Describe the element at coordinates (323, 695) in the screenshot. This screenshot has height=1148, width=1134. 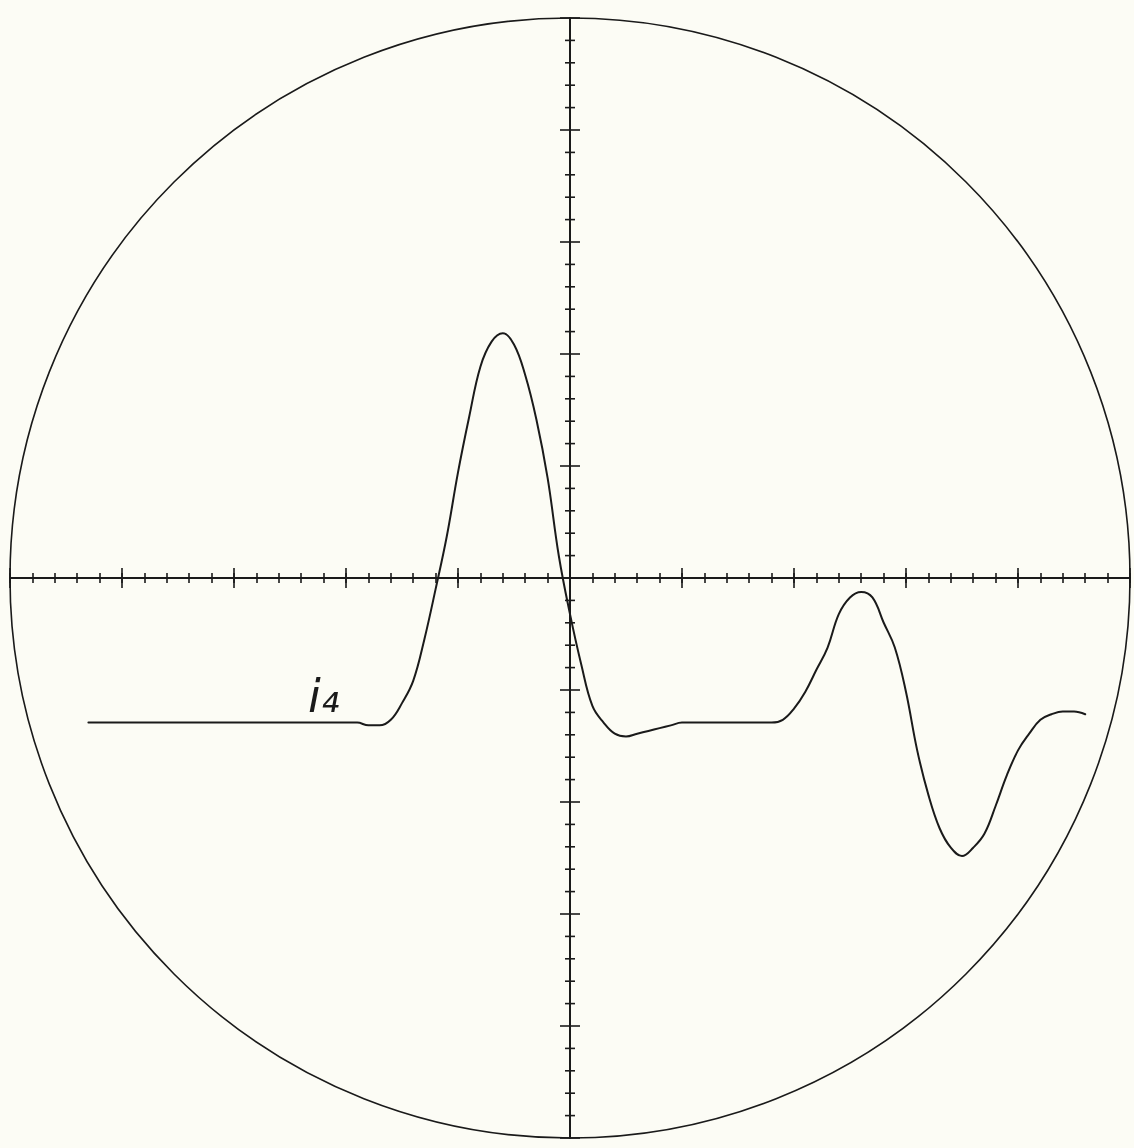
I see `series-label: i₄` at that location.